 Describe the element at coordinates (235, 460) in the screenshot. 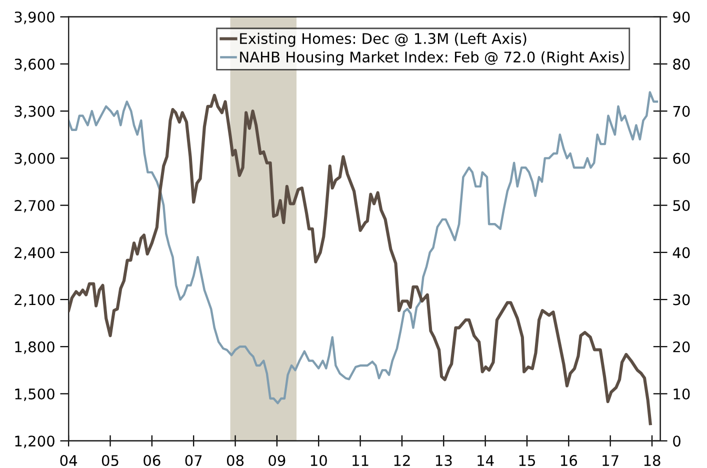

I see `x-tick-label: 08` at that location.